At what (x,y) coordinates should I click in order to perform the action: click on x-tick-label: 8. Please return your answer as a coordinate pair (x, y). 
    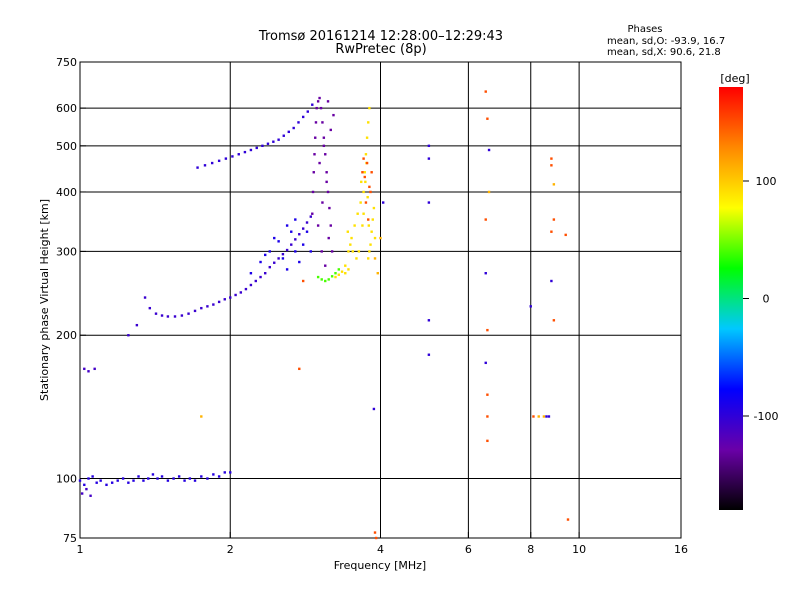
    Looking at the image, I should click on (530, 549).